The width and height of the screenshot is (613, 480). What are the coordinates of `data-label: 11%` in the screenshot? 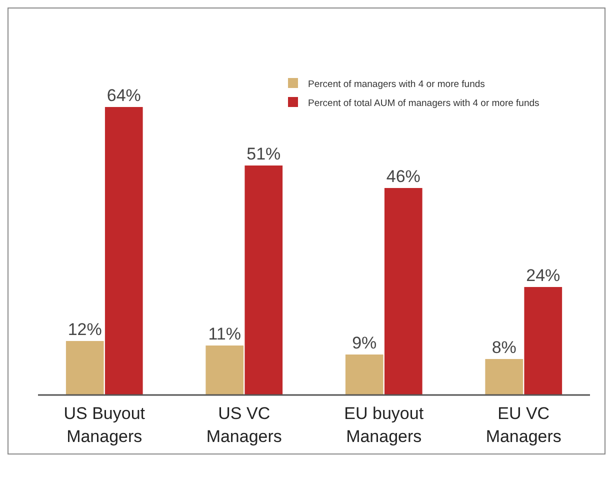 It's located at (224, 334).